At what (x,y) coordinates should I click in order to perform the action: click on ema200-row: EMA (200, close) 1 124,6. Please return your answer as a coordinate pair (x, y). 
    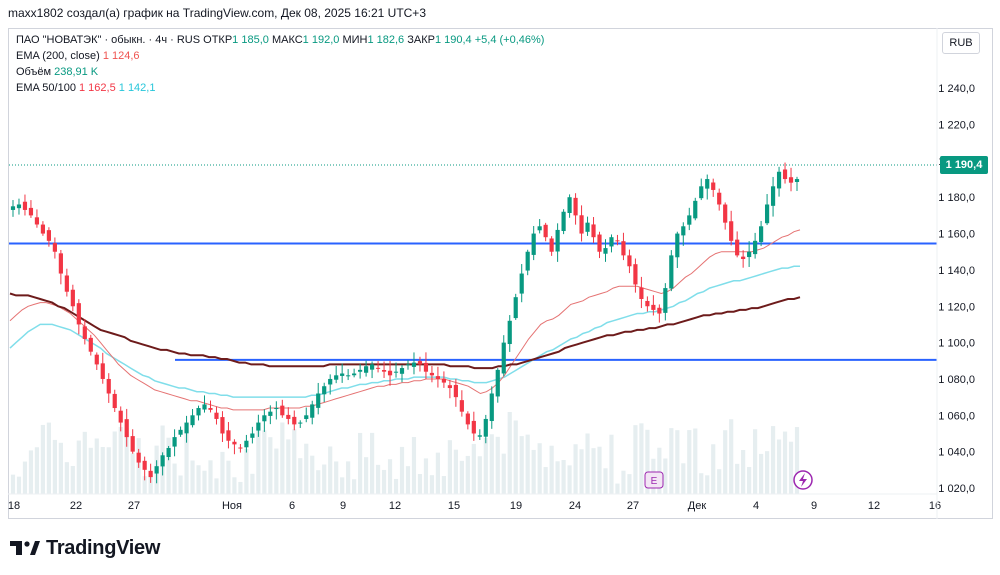
    Looking at the image, I should click on (280, 56).